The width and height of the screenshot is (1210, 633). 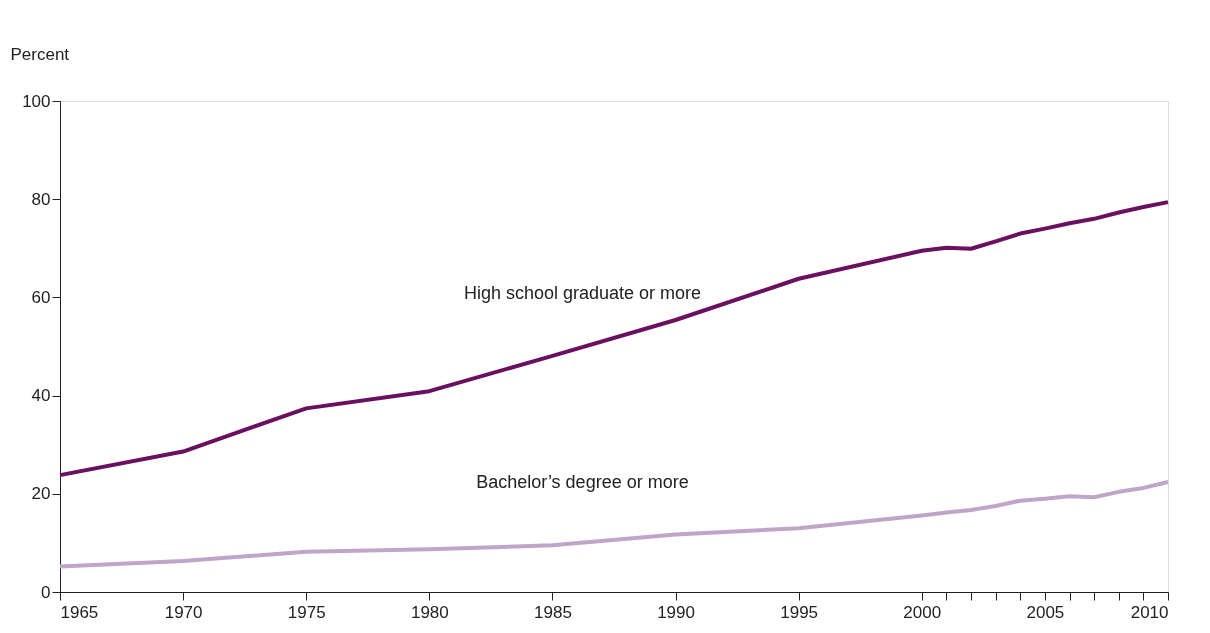 What do you see at coordinates (922, 612) in the screenshot?
I see `x-tick-label: 2000` at bounding box center [922, 612].